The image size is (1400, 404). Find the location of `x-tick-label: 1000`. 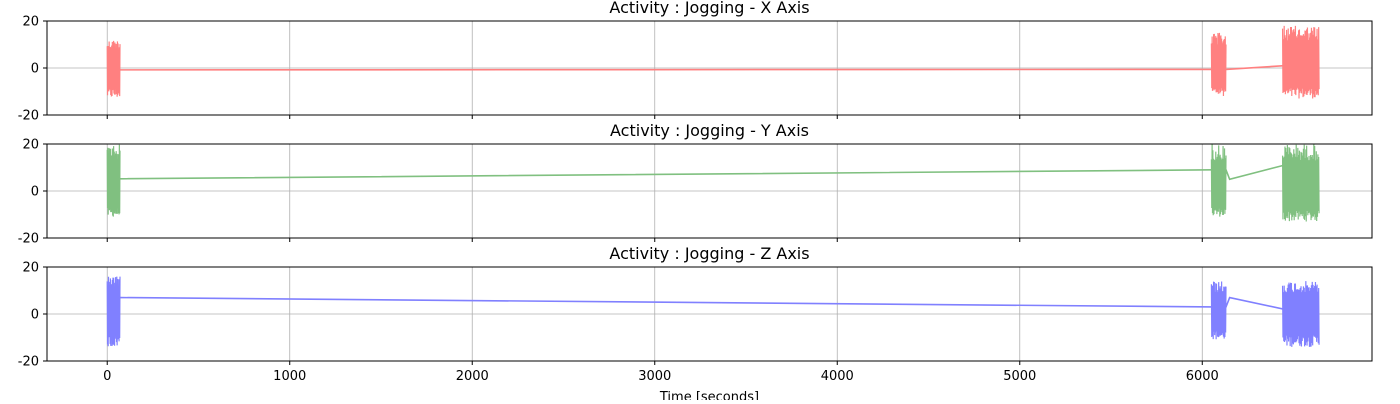

x-tick-label: 1000 is located at coordinates (289, 376).